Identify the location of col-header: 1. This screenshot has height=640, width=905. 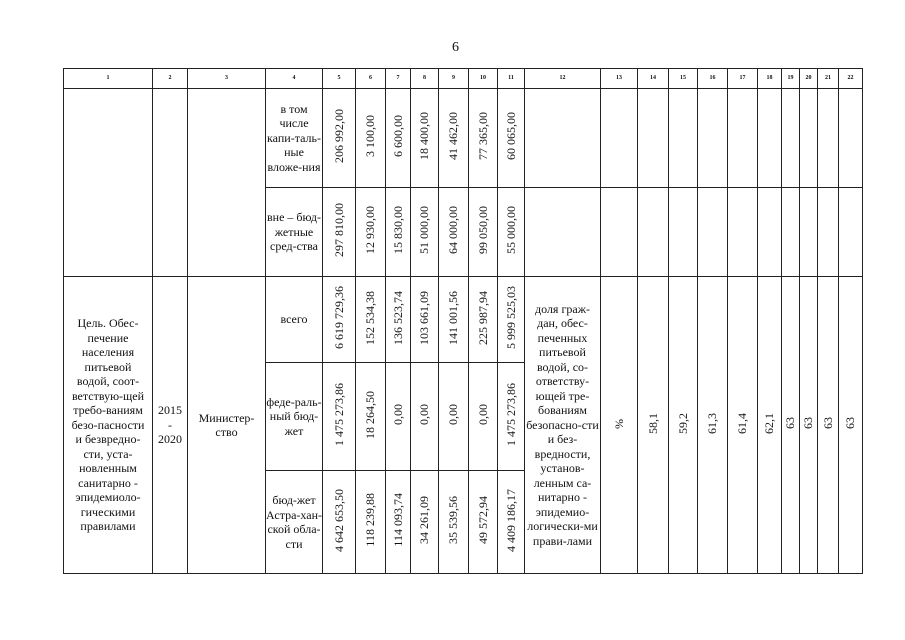
(108, 78).